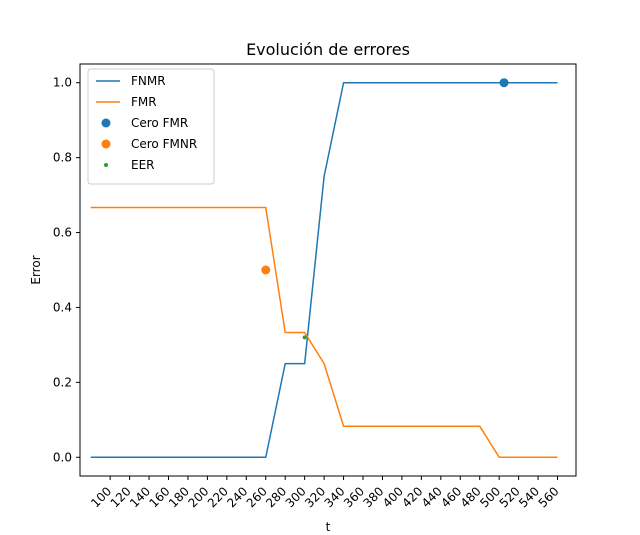 This screenshot has width=640, height=535. I want to click on legend-label-cero-fmr: Cero FMR, so click(159, 123).